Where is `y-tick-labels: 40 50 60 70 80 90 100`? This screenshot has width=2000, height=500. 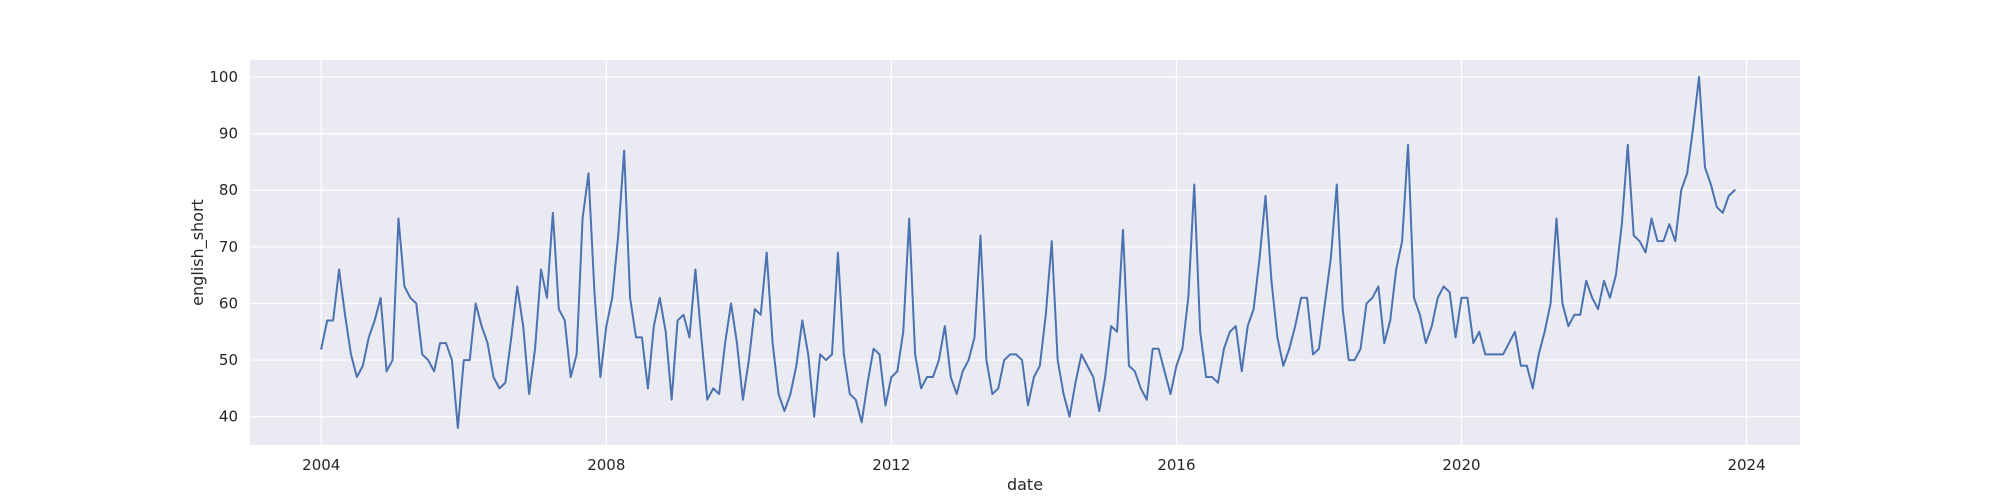
y-tick-labels: 40 50 60 70 80 90 100 is located at coordinates (223, 247).